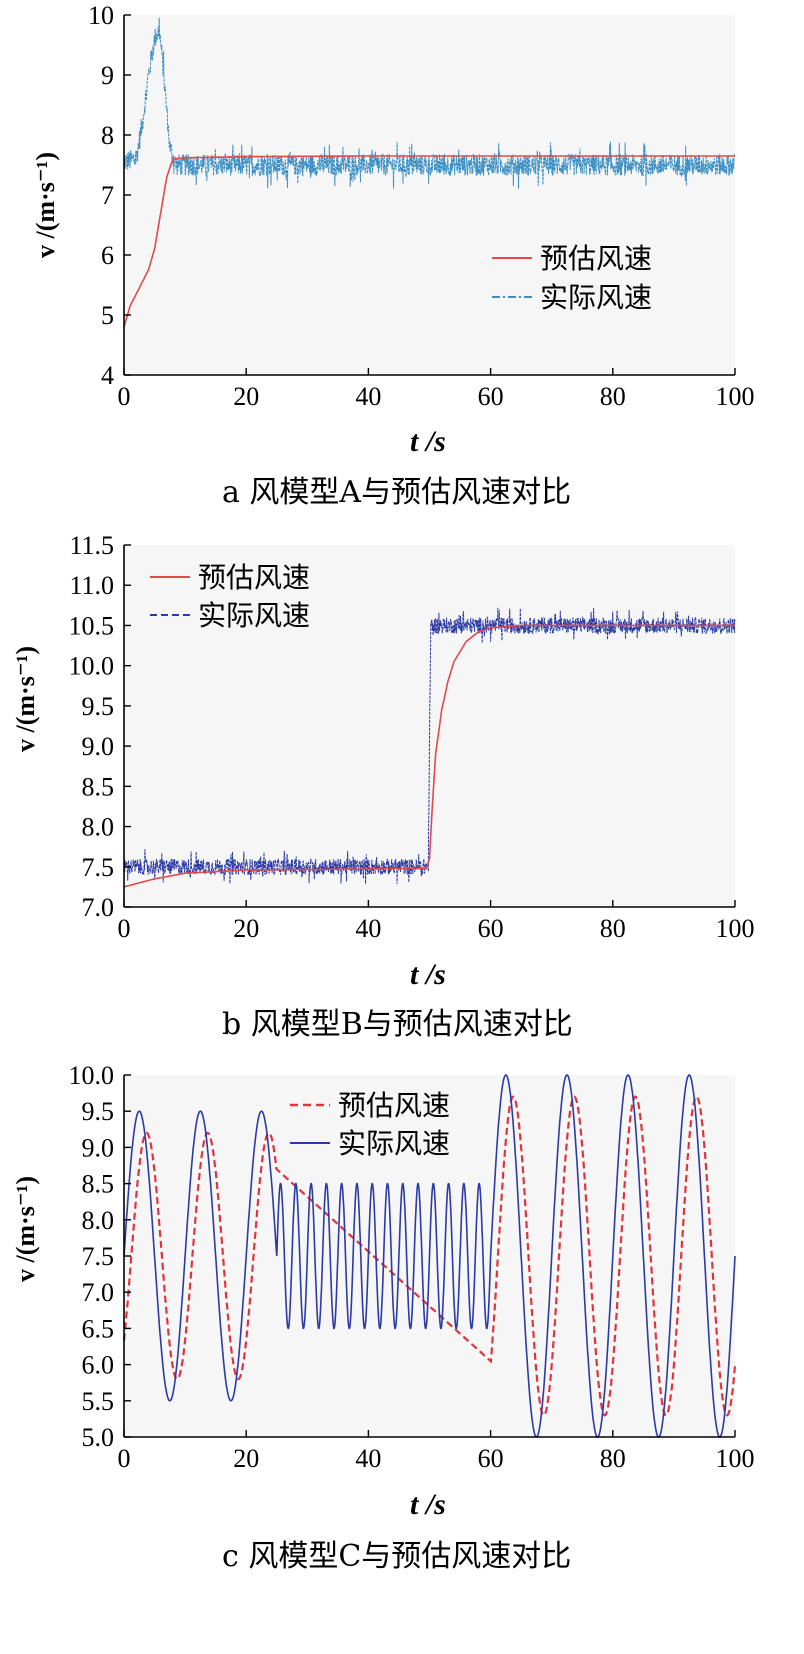 The height and width of the screenshot is (1654, 804). I want to click on y-tick-label-c-7: 8.5, so click(98, 1184).